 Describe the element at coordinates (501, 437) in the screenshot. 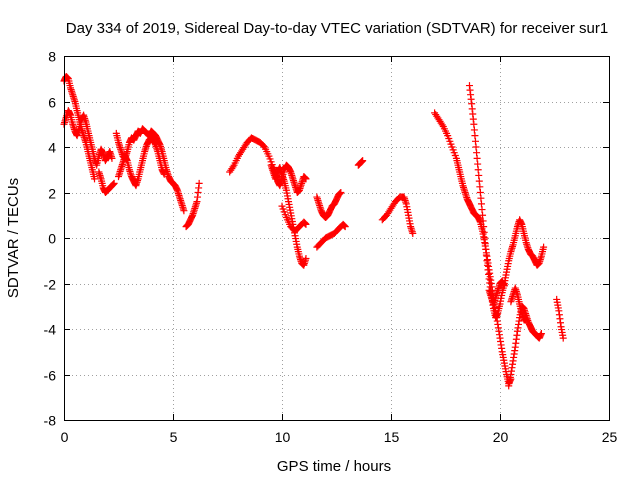

I see `x-tick-label: 20` at that location.